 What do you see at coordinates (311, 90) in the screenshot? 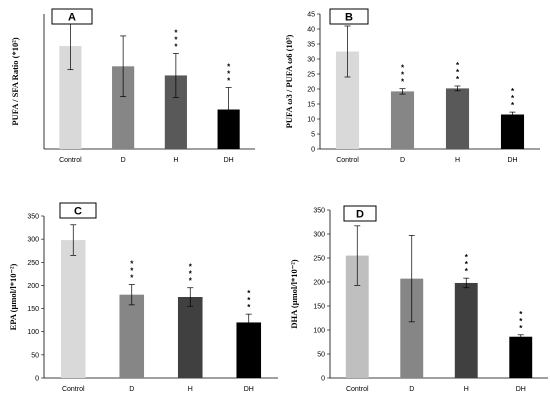
I see `y-tick-label: 20` at bounding box center [311, 90].